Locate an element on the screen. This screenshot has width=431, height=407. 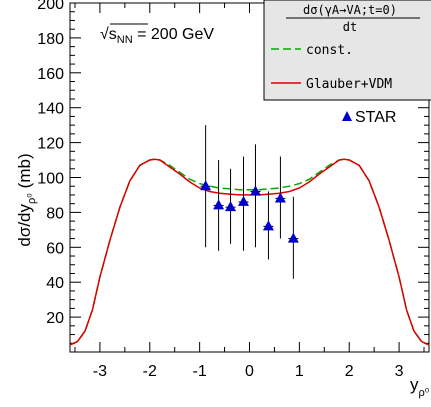
y-tick-label: 60 is located at coordinates (55, 248).